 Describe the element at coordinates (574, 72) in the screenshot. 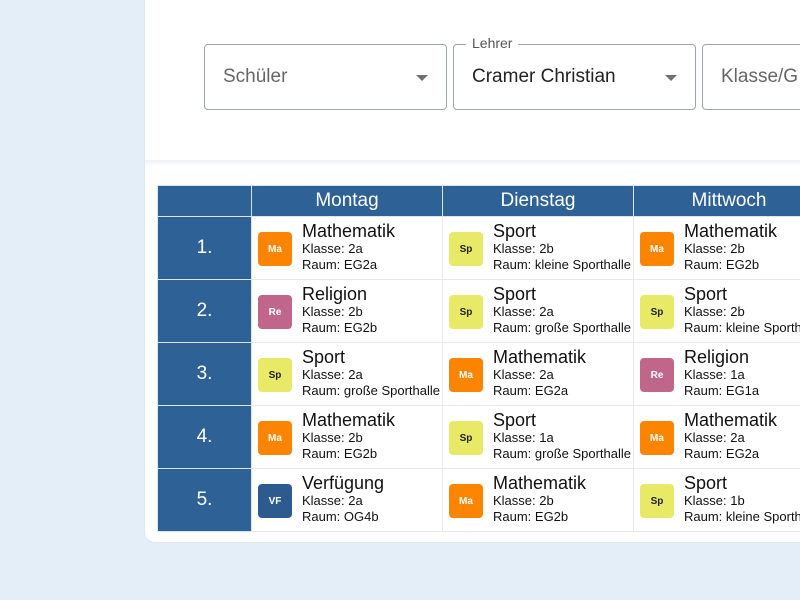

I see `lehrer-select: Lehrer Cramer Christian` at that location.